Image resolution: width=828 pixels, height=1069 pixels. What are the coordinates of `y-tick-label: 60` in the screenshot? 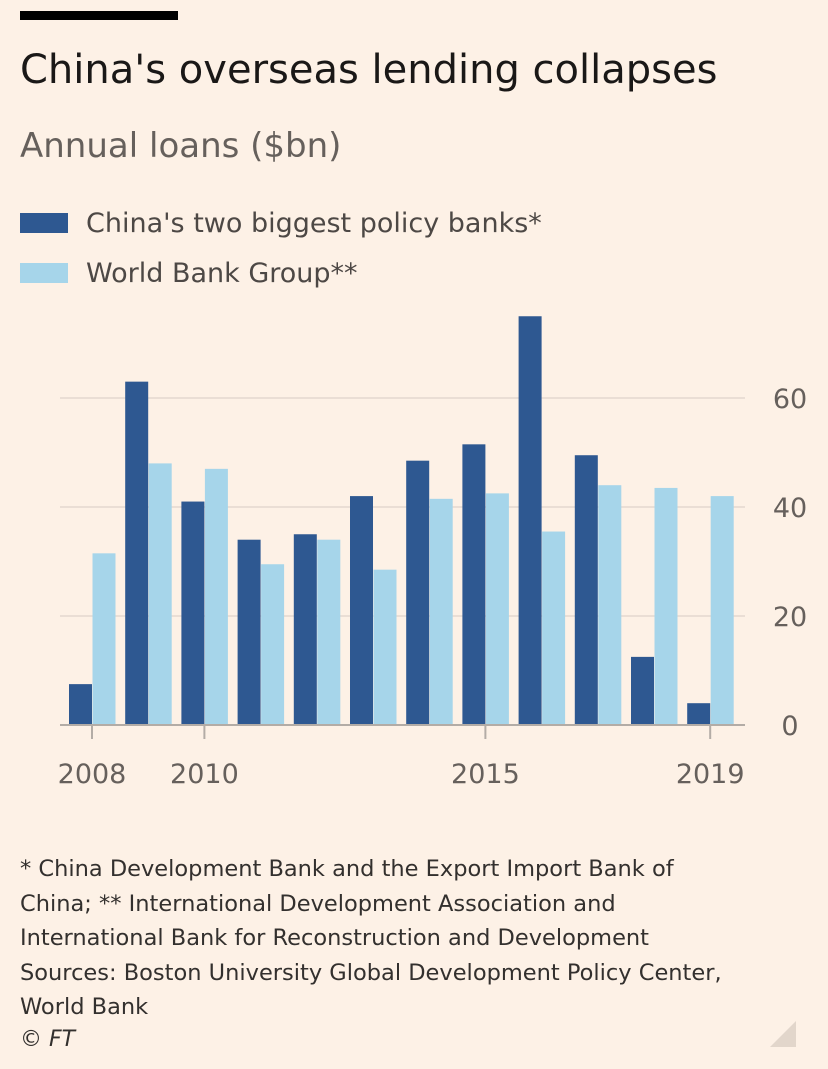 It's located at (790, 399).